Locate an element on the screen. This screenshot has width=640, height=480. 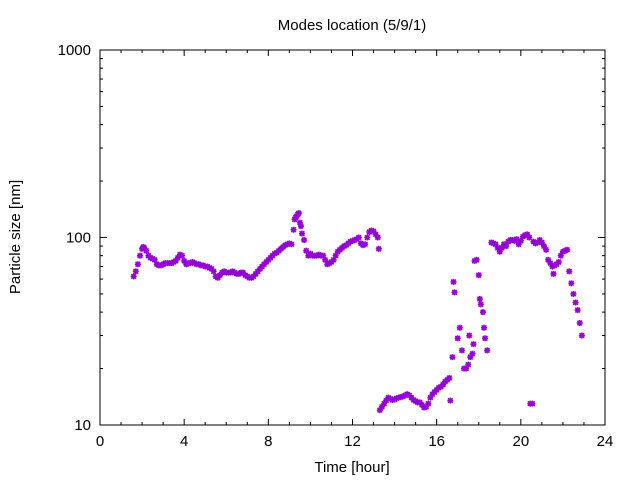
chart-title: Modes location (5/9/1) is located at coordinates (352, 25).